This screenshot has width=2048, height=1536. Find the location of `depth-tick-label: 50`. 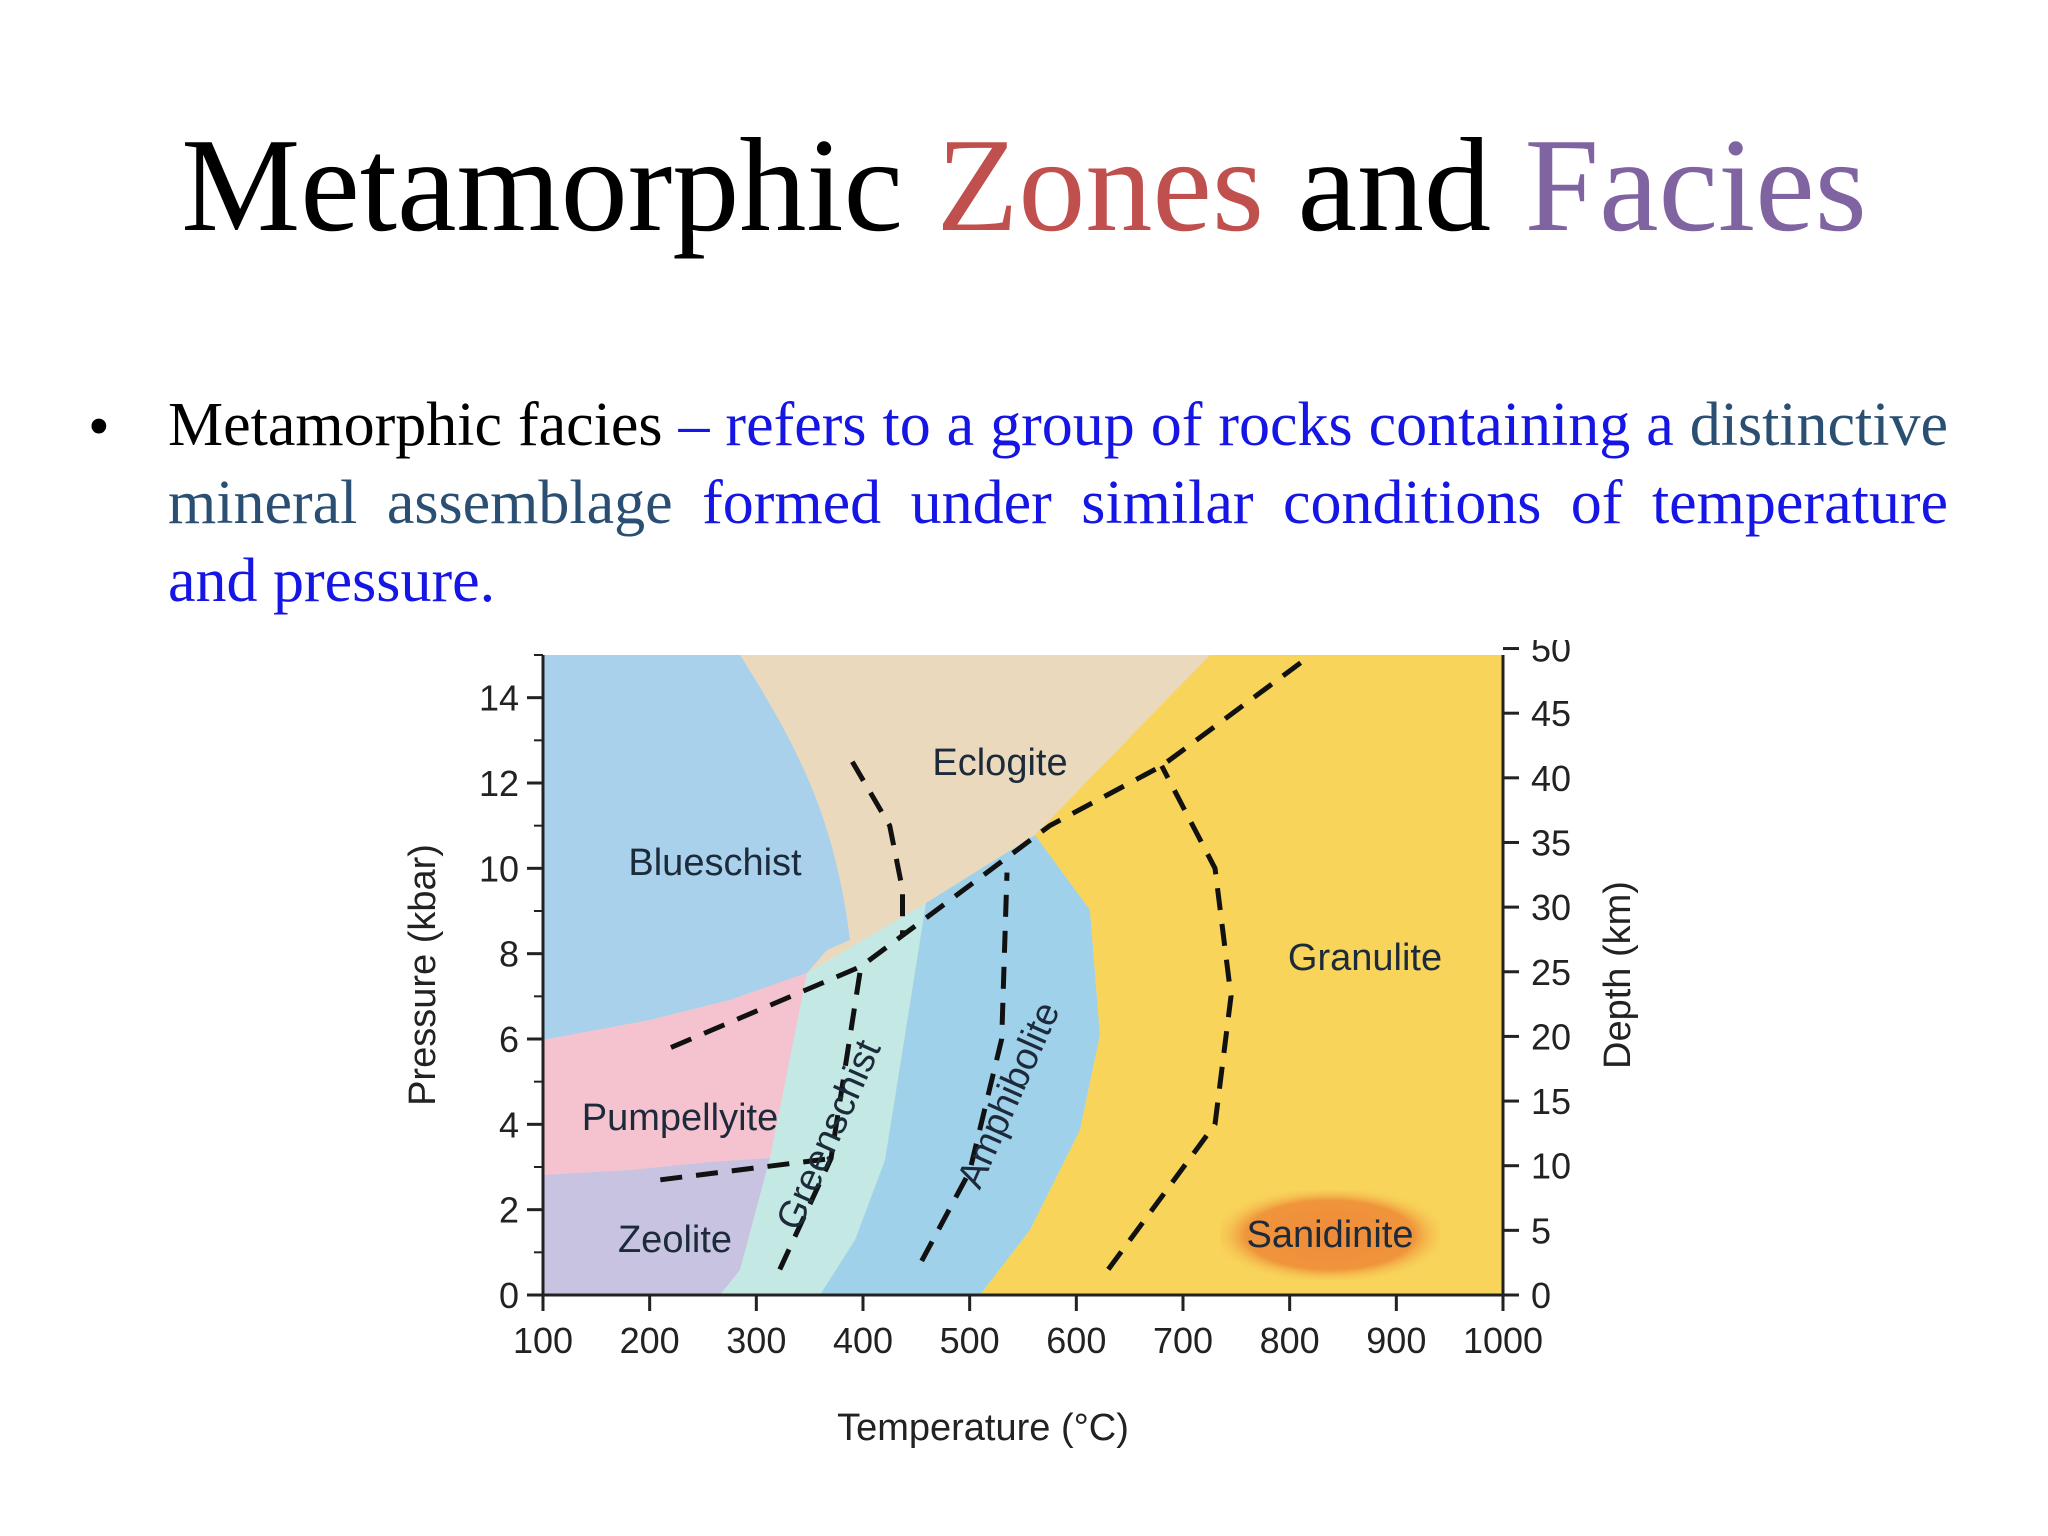

depth-tick-label: 50 is located at coordinates (1551, 655).